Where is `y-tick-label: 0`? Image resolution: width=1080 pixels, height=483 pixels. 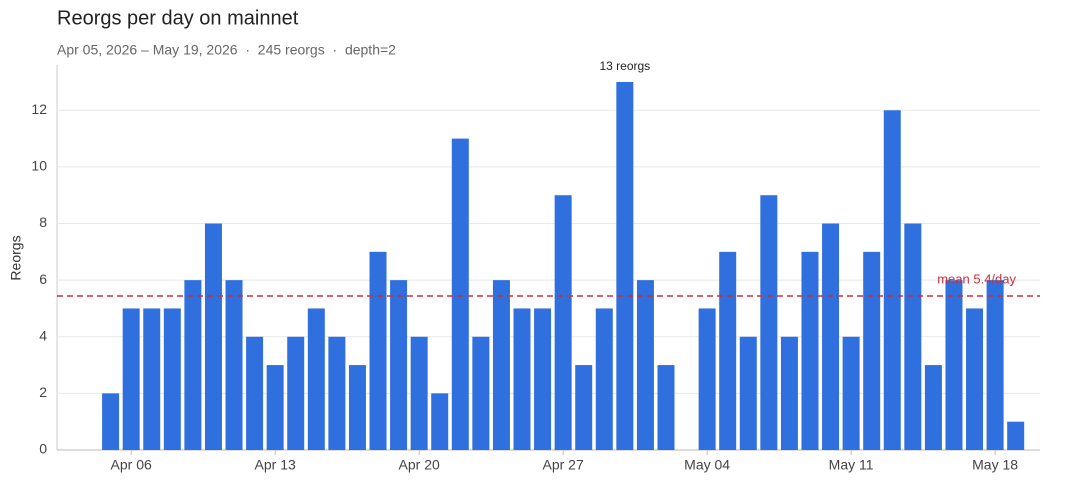 y-tick-label: 0 is located at coordinates (43, 449).